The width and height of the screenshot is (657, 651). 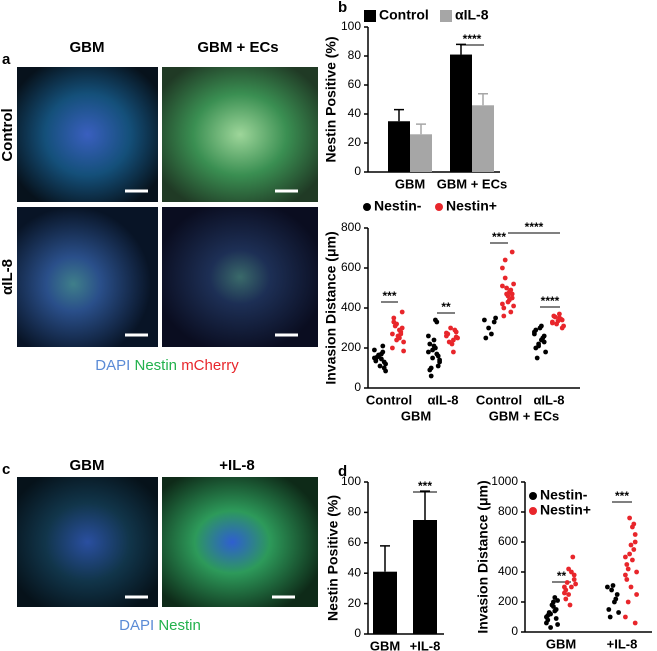 I want to click on column-label: GBM, so click(x=87, y=465).